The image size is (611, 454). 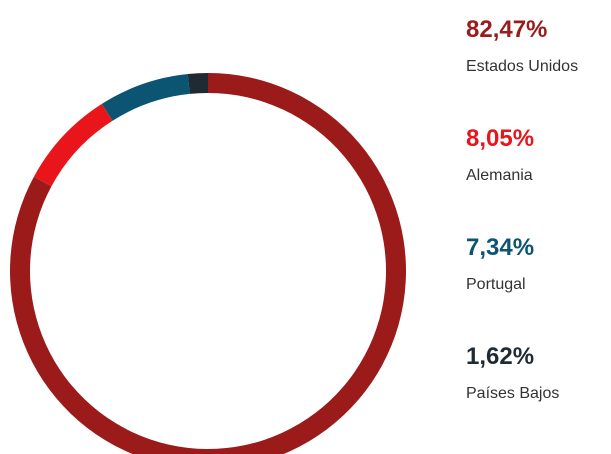 What do you see at coordinates (500, 138) in the screenshot?
I see `legend-value: 8,05%` at bounding box center [500, 138].